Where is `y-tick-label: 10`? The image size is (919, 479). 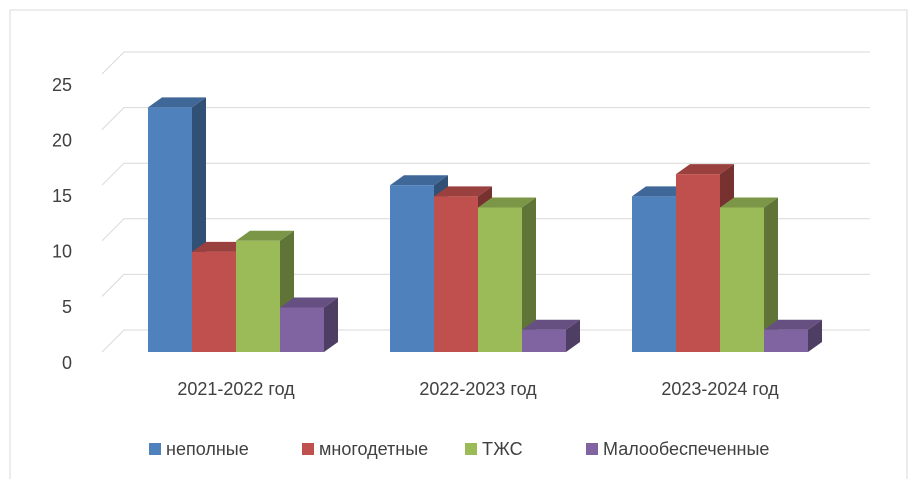 y-tick-label: 10 is located at coordinates (62, 252).